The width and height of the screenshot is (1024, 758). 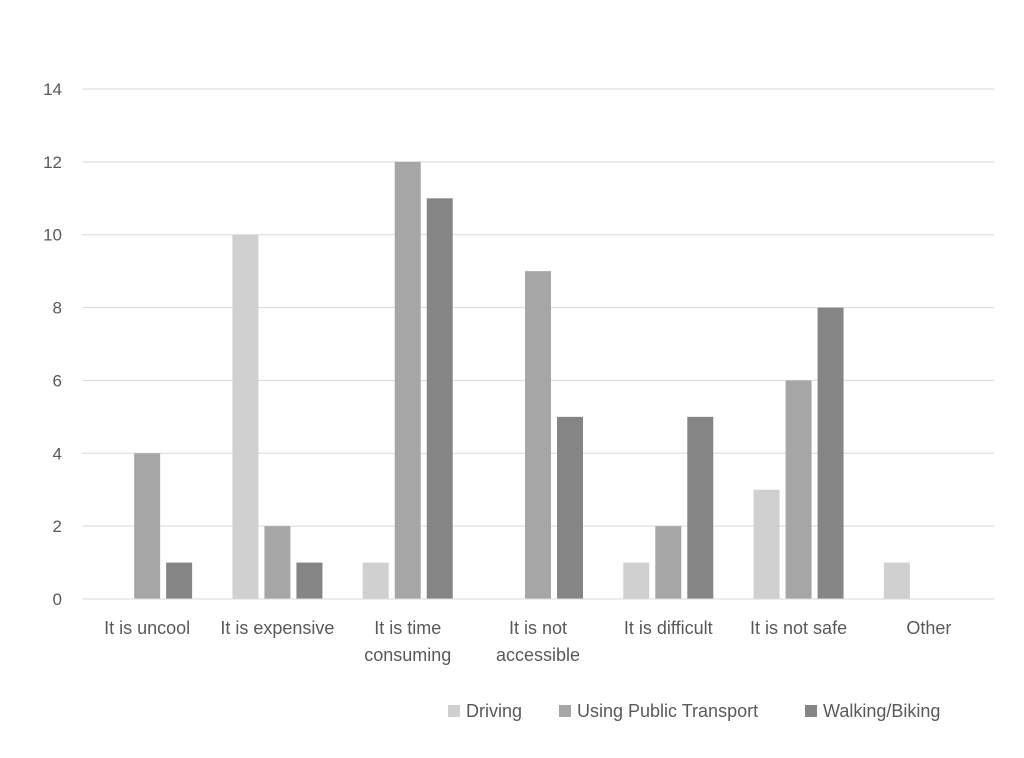 What do you see at coordinates (798, 628) in the screenshot?
I see `x-tick-label: It is not safe` at bounding box center [798, 628].